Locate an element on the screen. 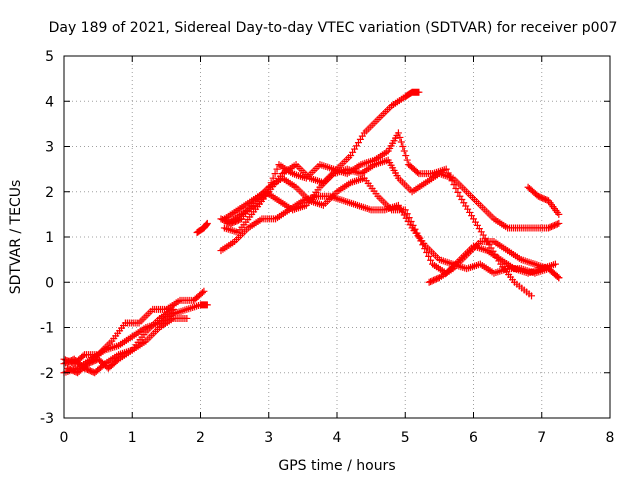  y-tick-label: -3 is located at coordinates (47, 419).